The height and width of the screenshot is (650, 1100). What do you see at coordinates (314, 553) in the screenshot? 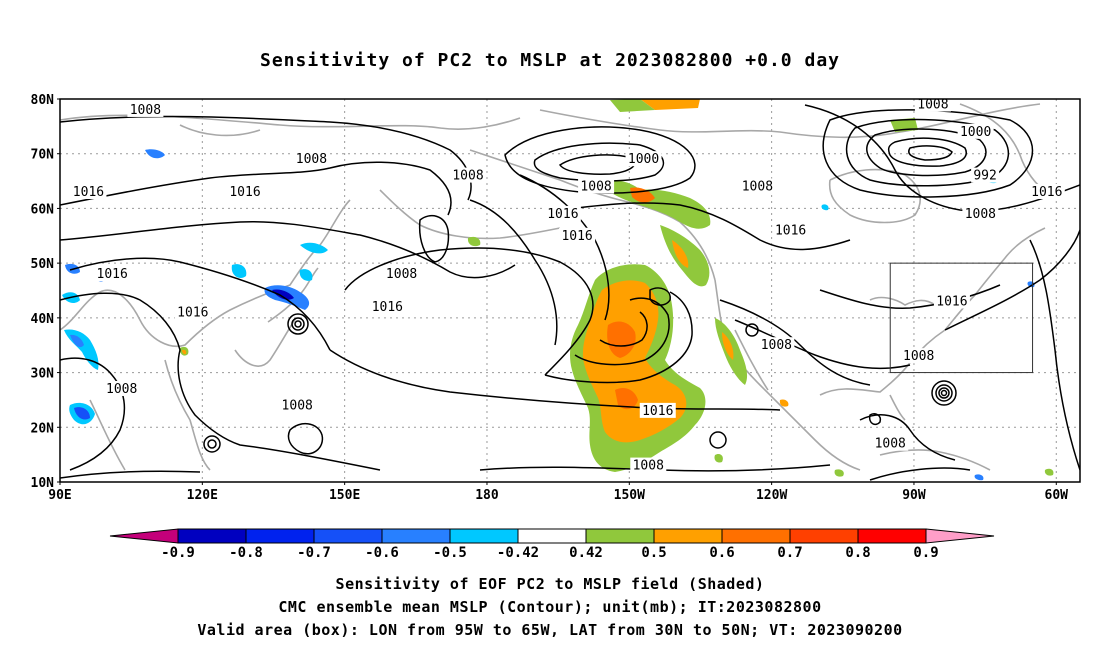
I see `colorbar-label: -0.7` at bounding box center [314, 553].